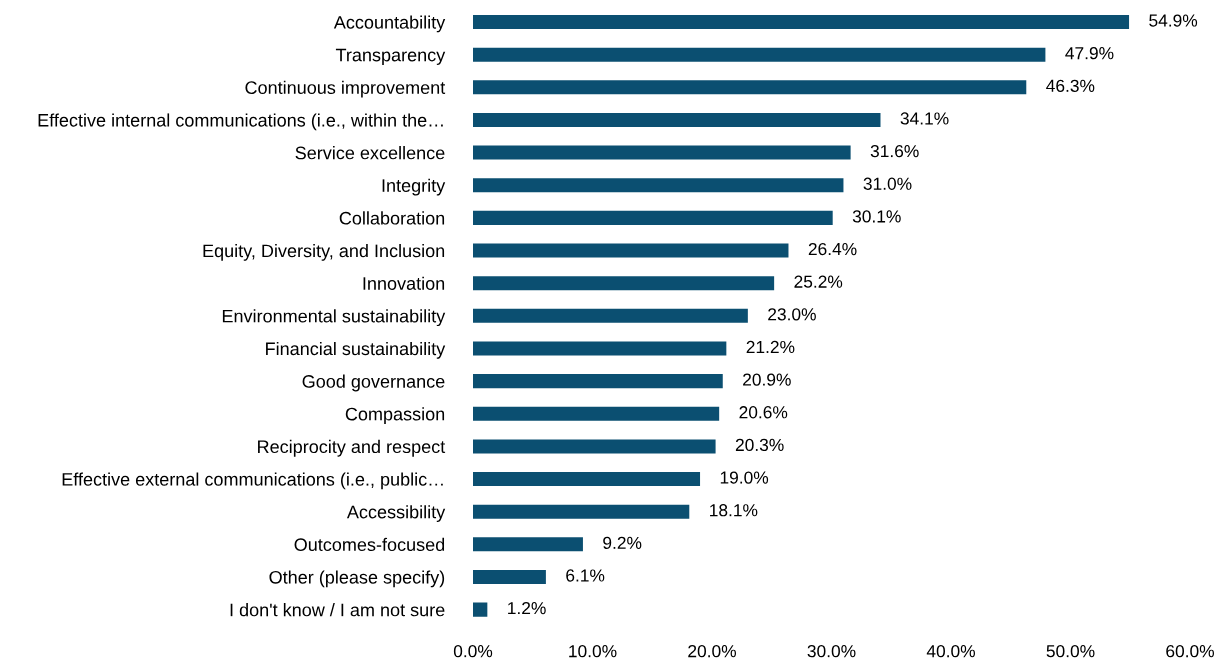 This screenshot has height=665, width=1218. What do you see at coordinates (876, 216) in the screenshot?
I see `data-label: 30.1%` at bounding box center [876, 216].